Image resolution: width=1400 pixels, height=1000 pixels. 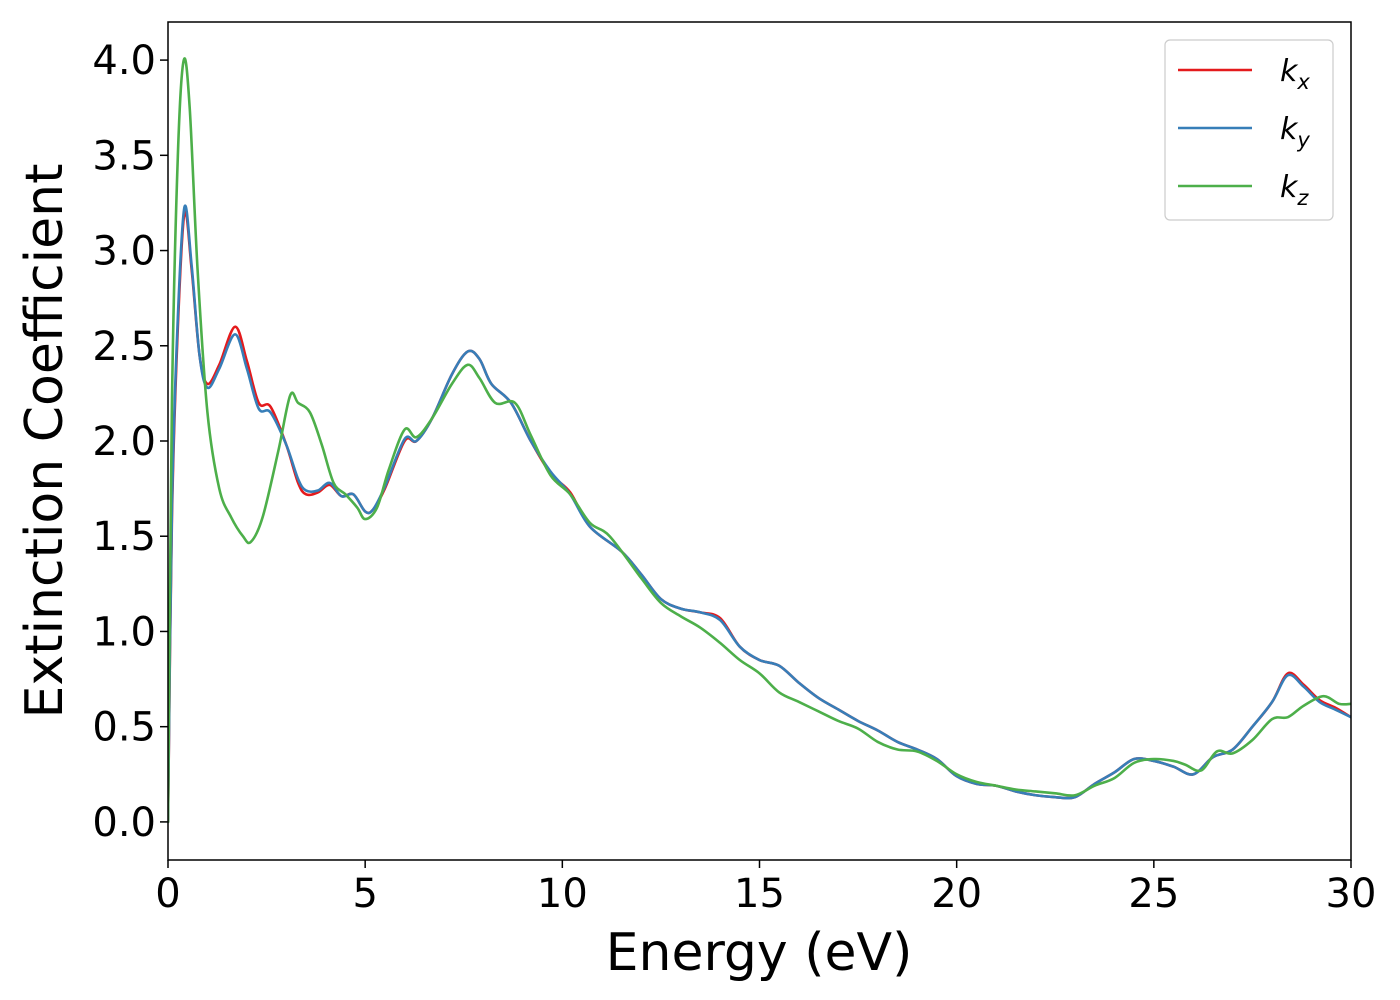 What do you see at coordinates (759, 953) in the screenshot?
I see `x-axis-title: Energy (eV)` at bounding box center [759, 953].